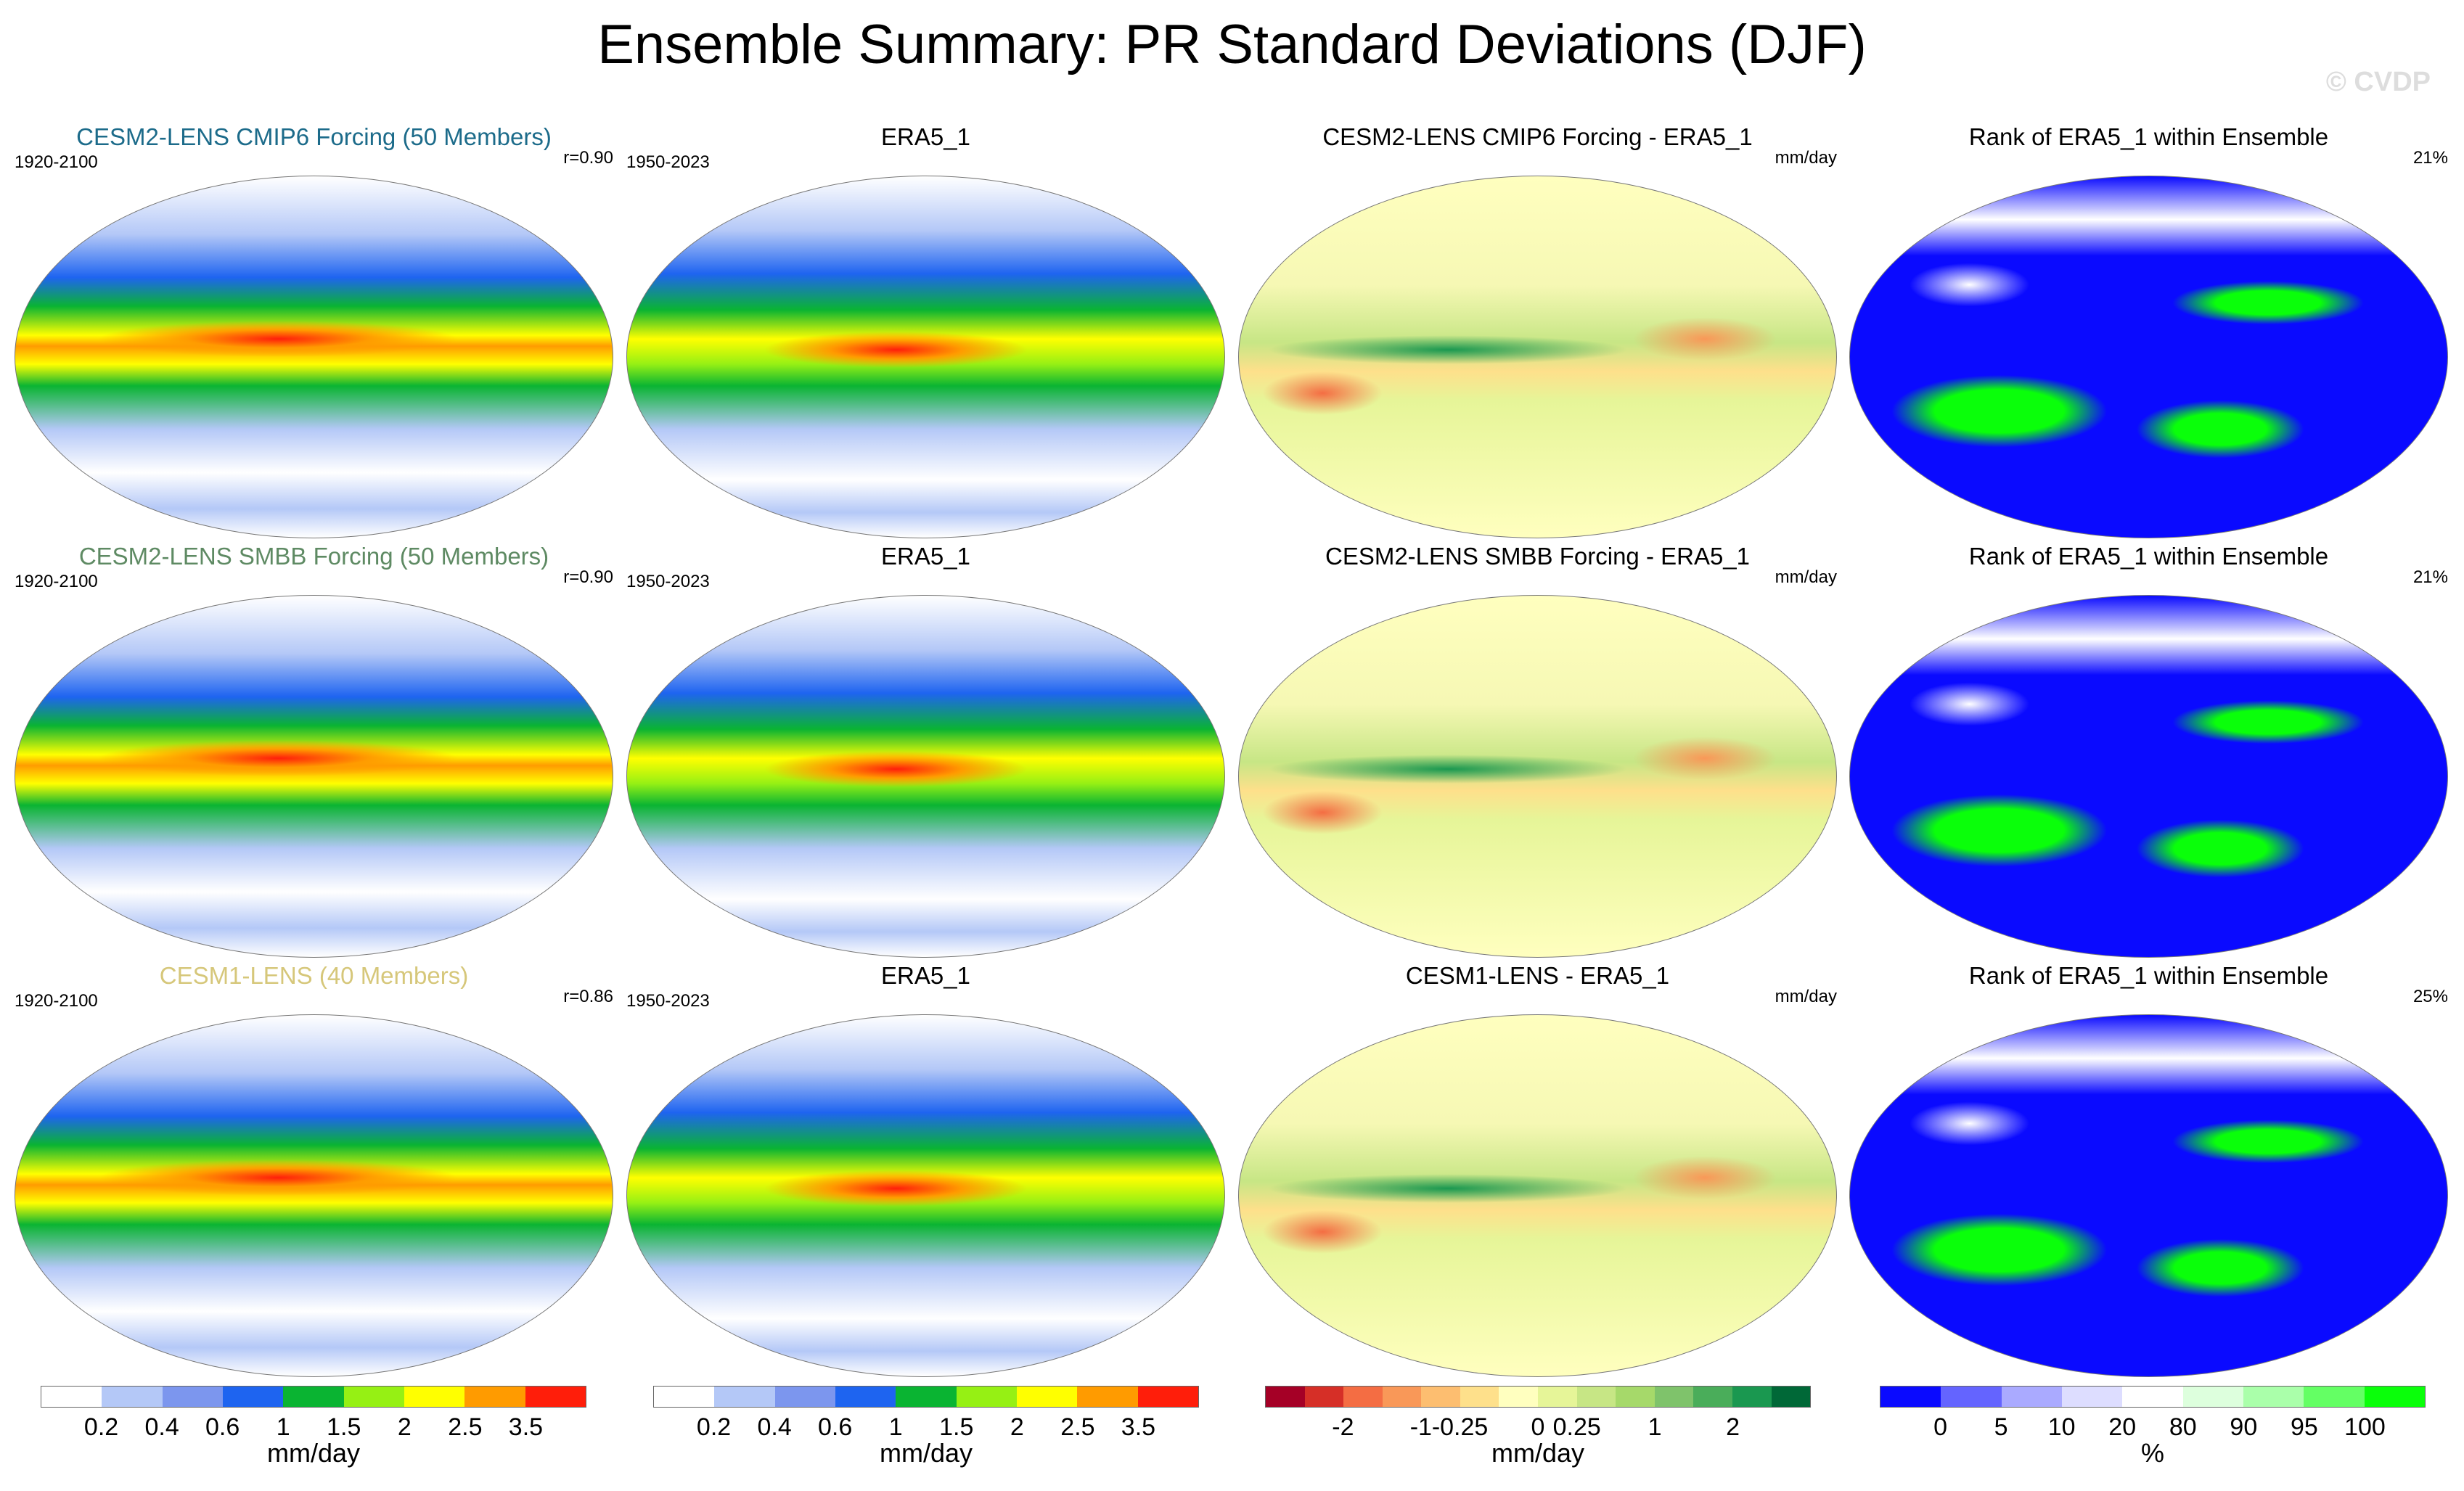 This screenshot has width=2464, height=1491. What do you see at coordinates (344, 1427) in the screenshot?
I see `colorbar-1-tick: 1.5` at bounding box center [344, 1427].